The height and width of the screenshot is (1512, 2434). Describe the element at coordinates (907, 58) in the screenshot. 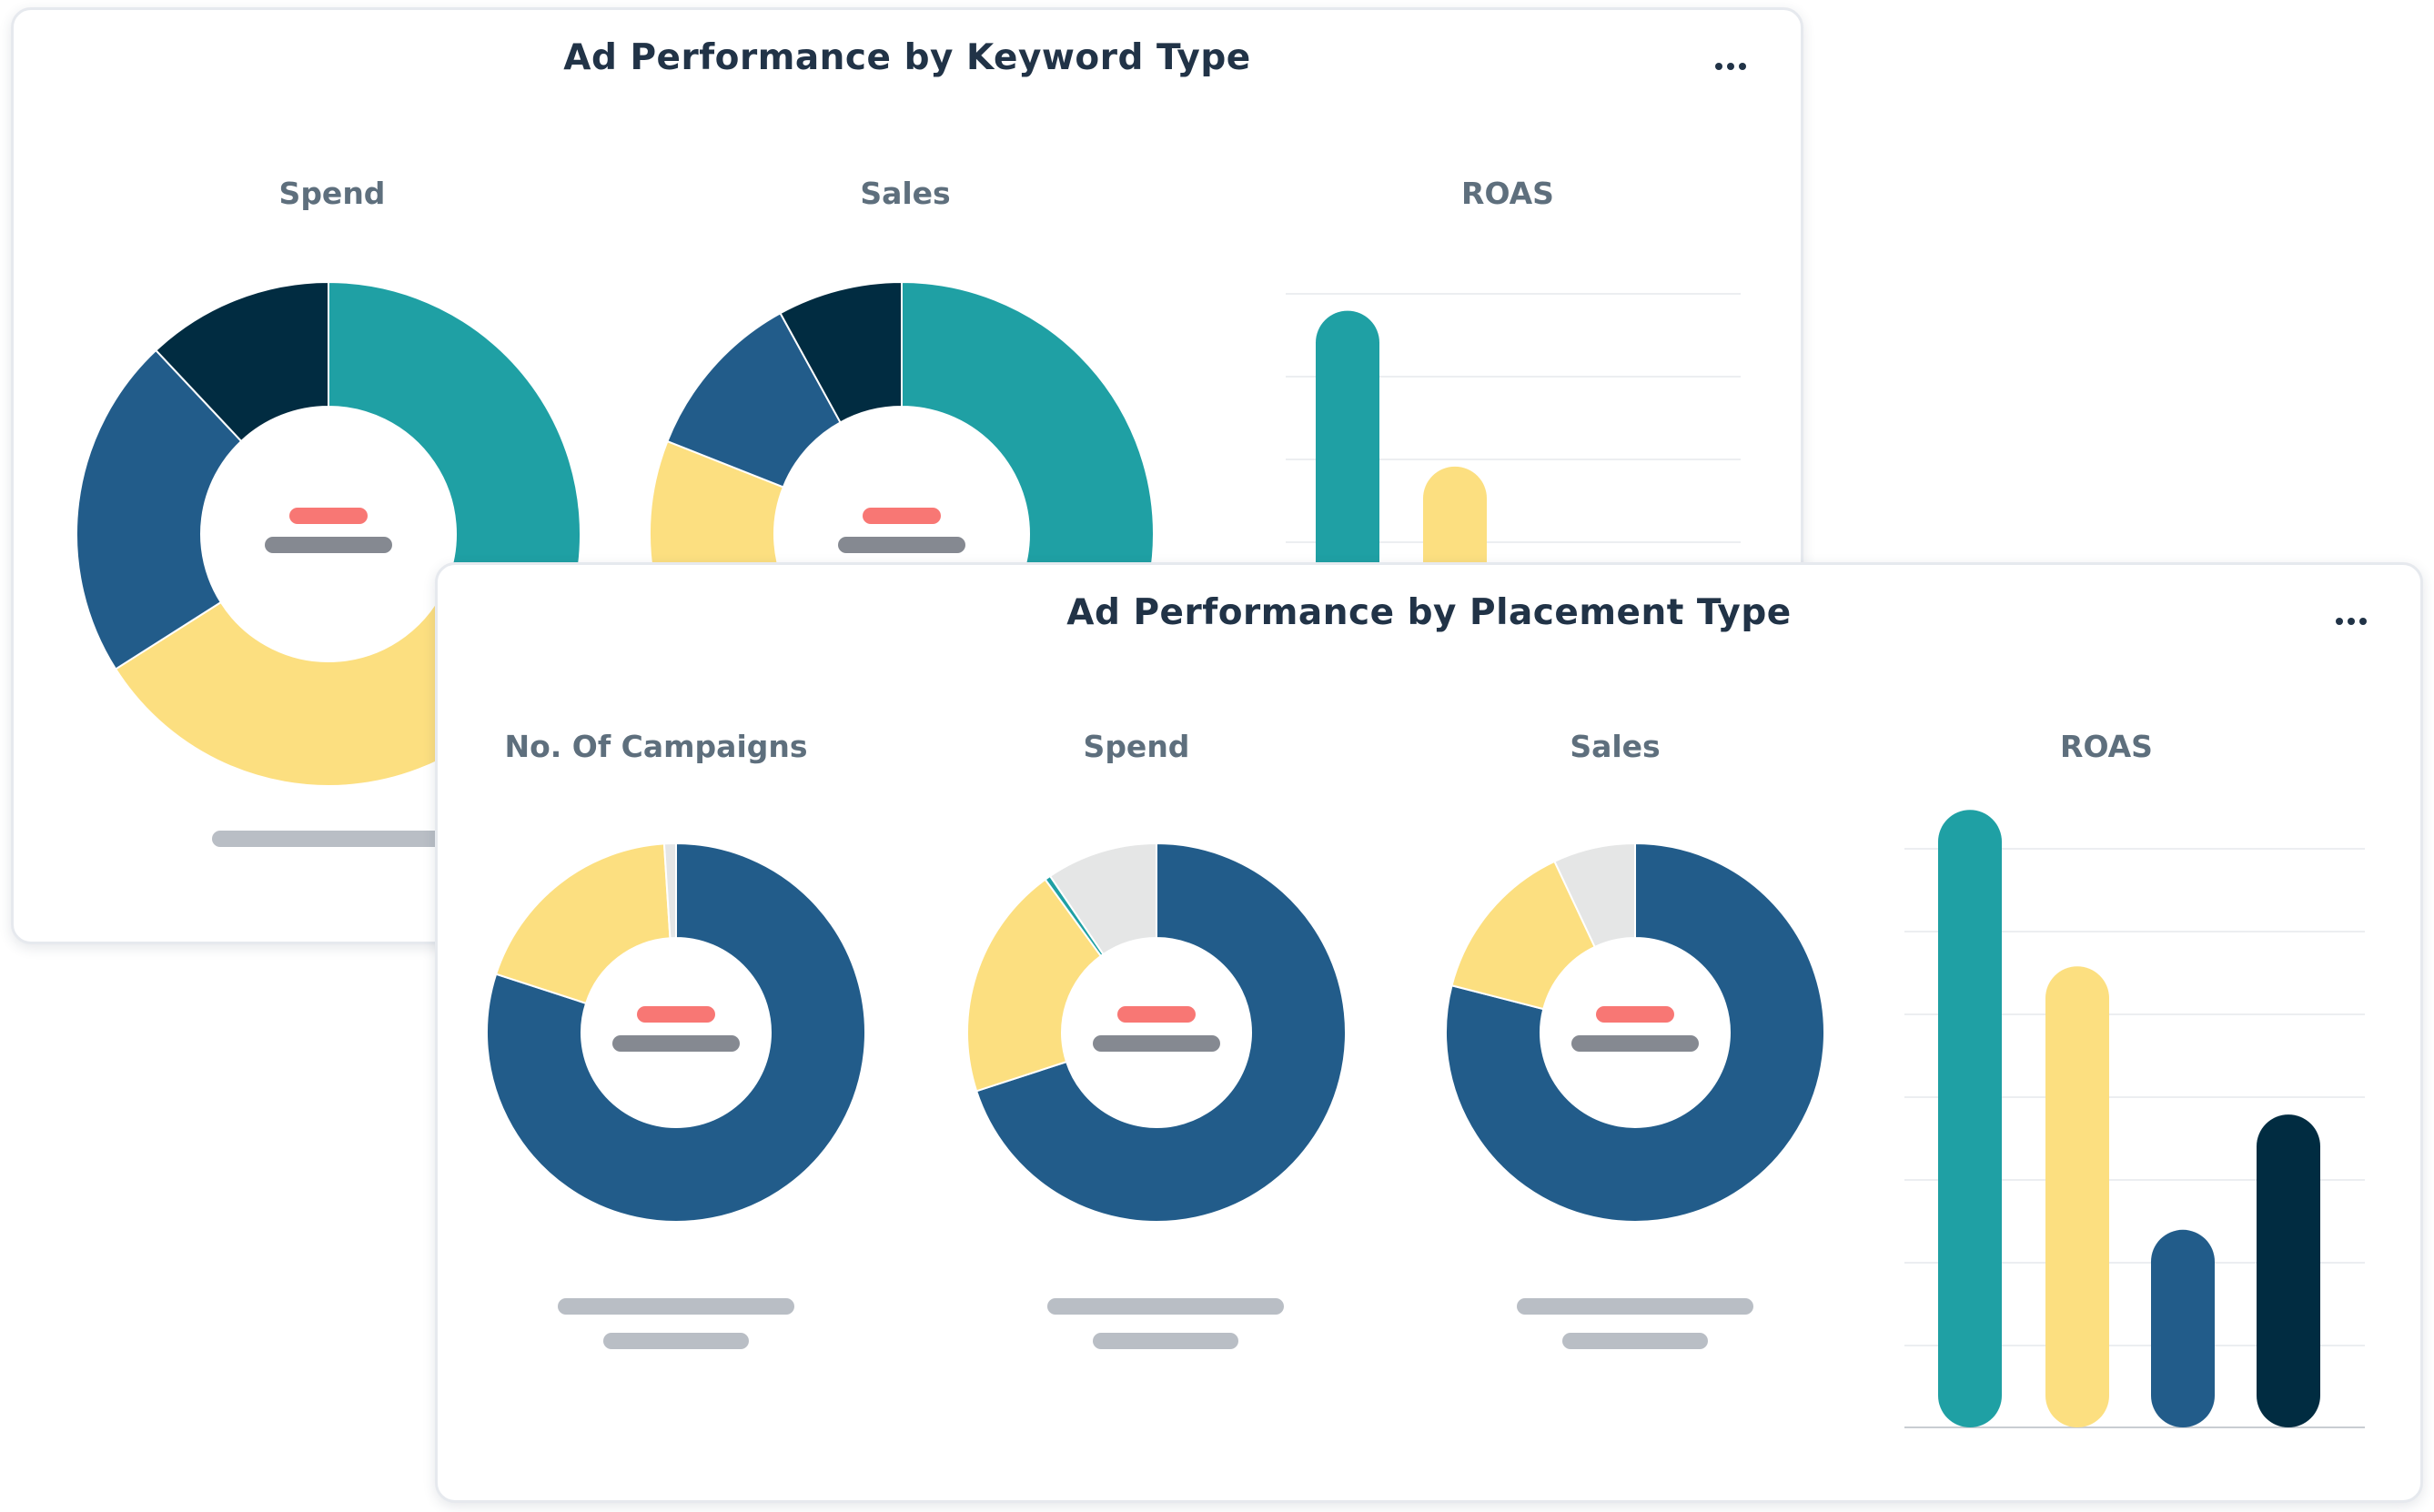

I see `card-title: Ad Performance by Keyword Type` at that location.